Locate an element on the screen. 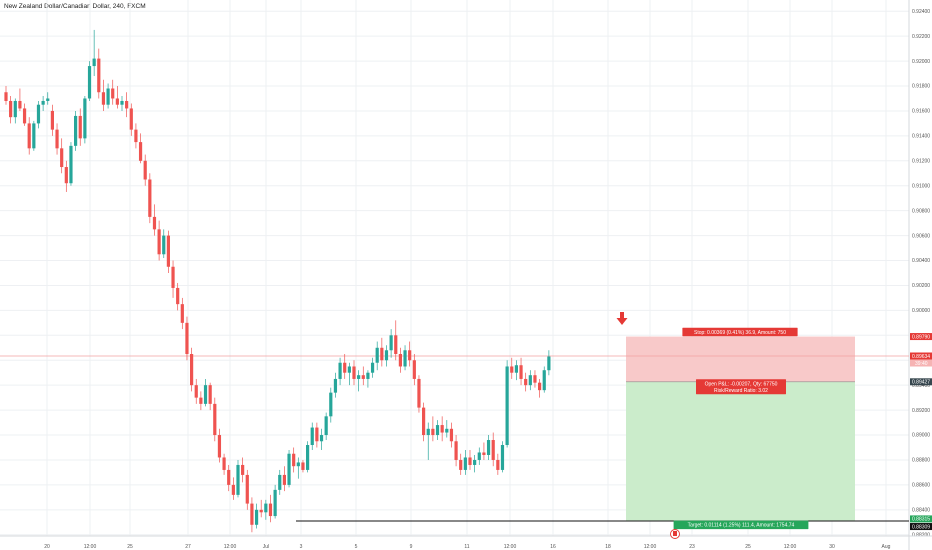 The height and width of the screenshot is (550, 932). price-tick-label: 0.91800 is located at coordinates (921, 87).